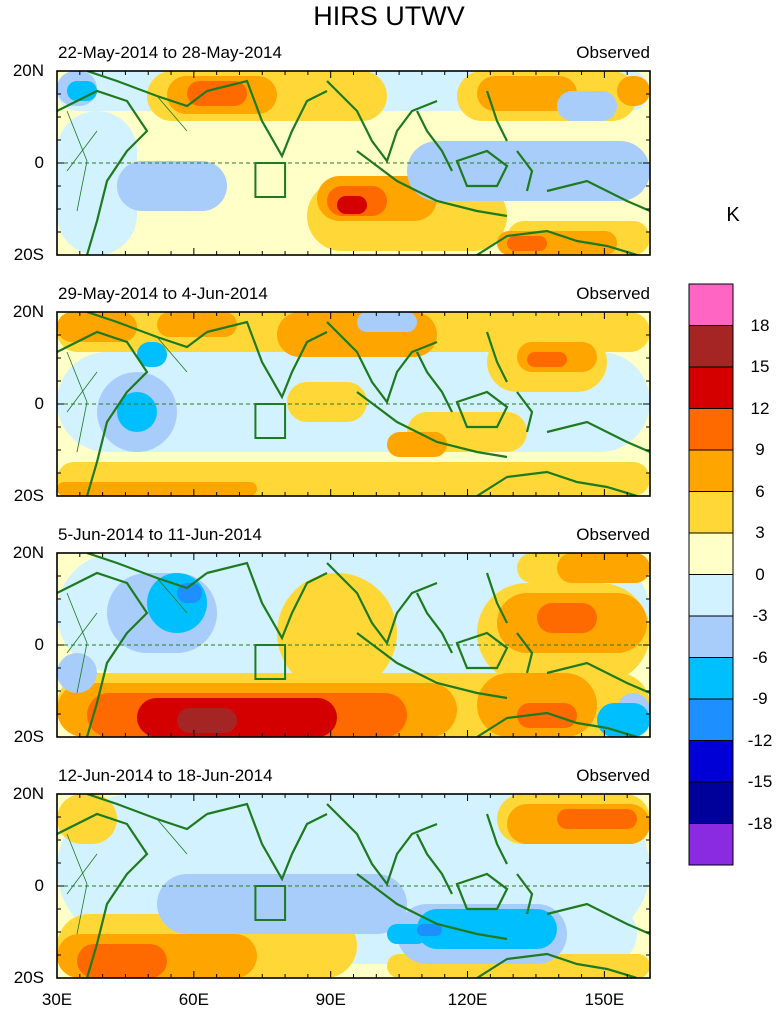 This screenshot has width=778, height=1012. Describe the element at coordinates (193, 999) in the screenshot. I see `longitude-label: 60E` at that location.